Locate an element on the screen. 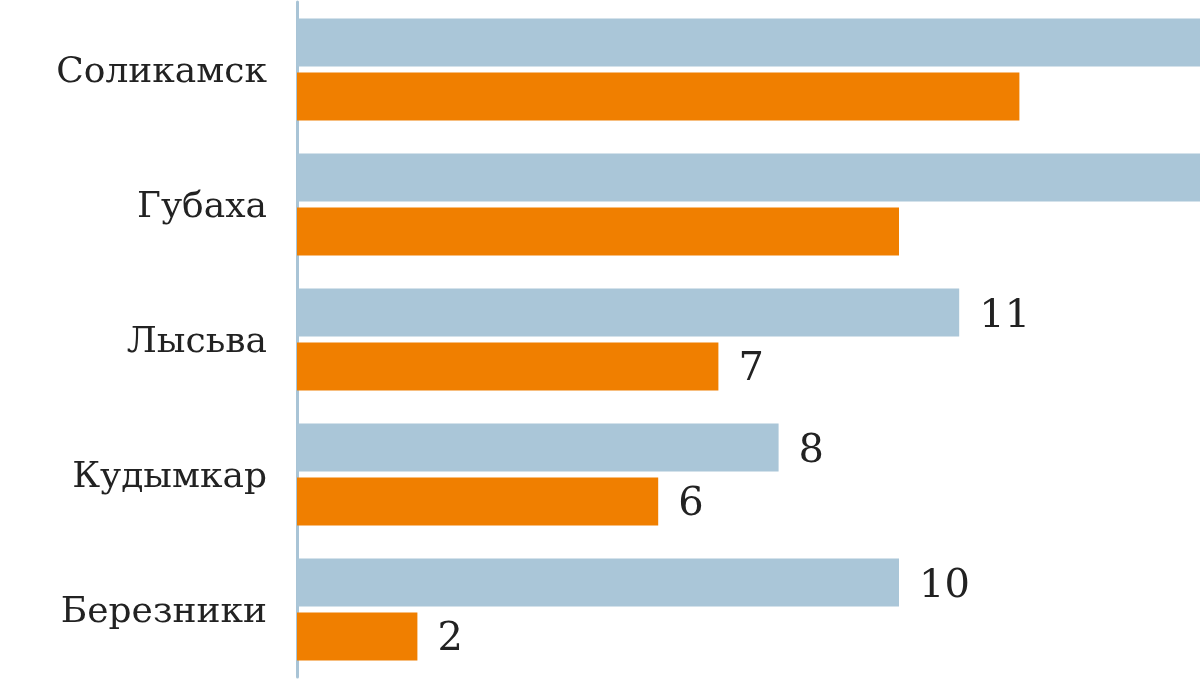 The height and width of the screenshot is (680, 1200). y-tick-label: Березники is located at coordinates (163, 609).